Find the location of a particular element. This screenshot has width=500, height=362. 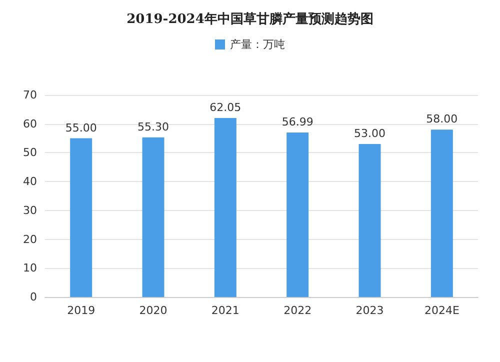

y-tick-label: 60 is located at coordinates (30, 123).